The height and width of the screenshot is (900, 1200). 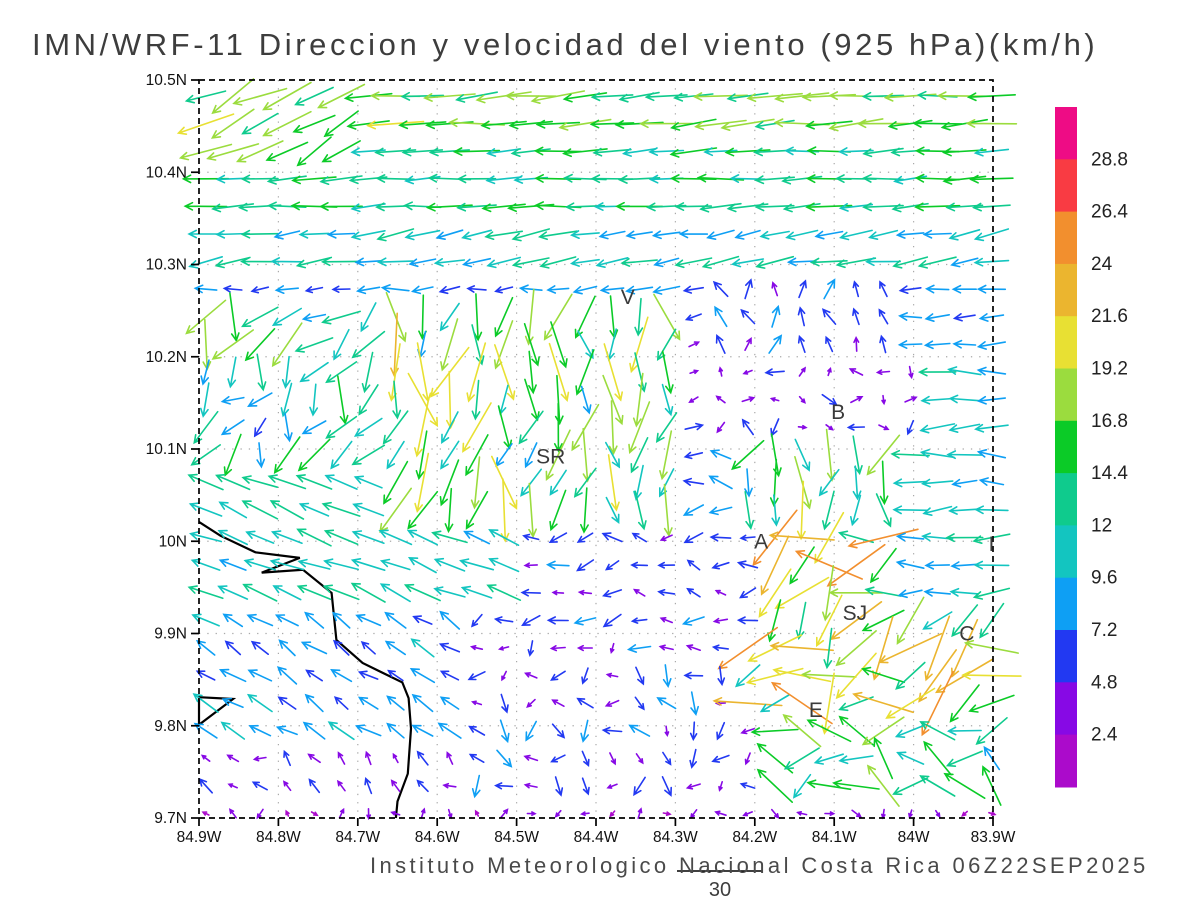 What do you see at coordinates (754, 837) in the screenshot?
I see `lon-tick-label: 84.2W` at bounding box center [754, 837].